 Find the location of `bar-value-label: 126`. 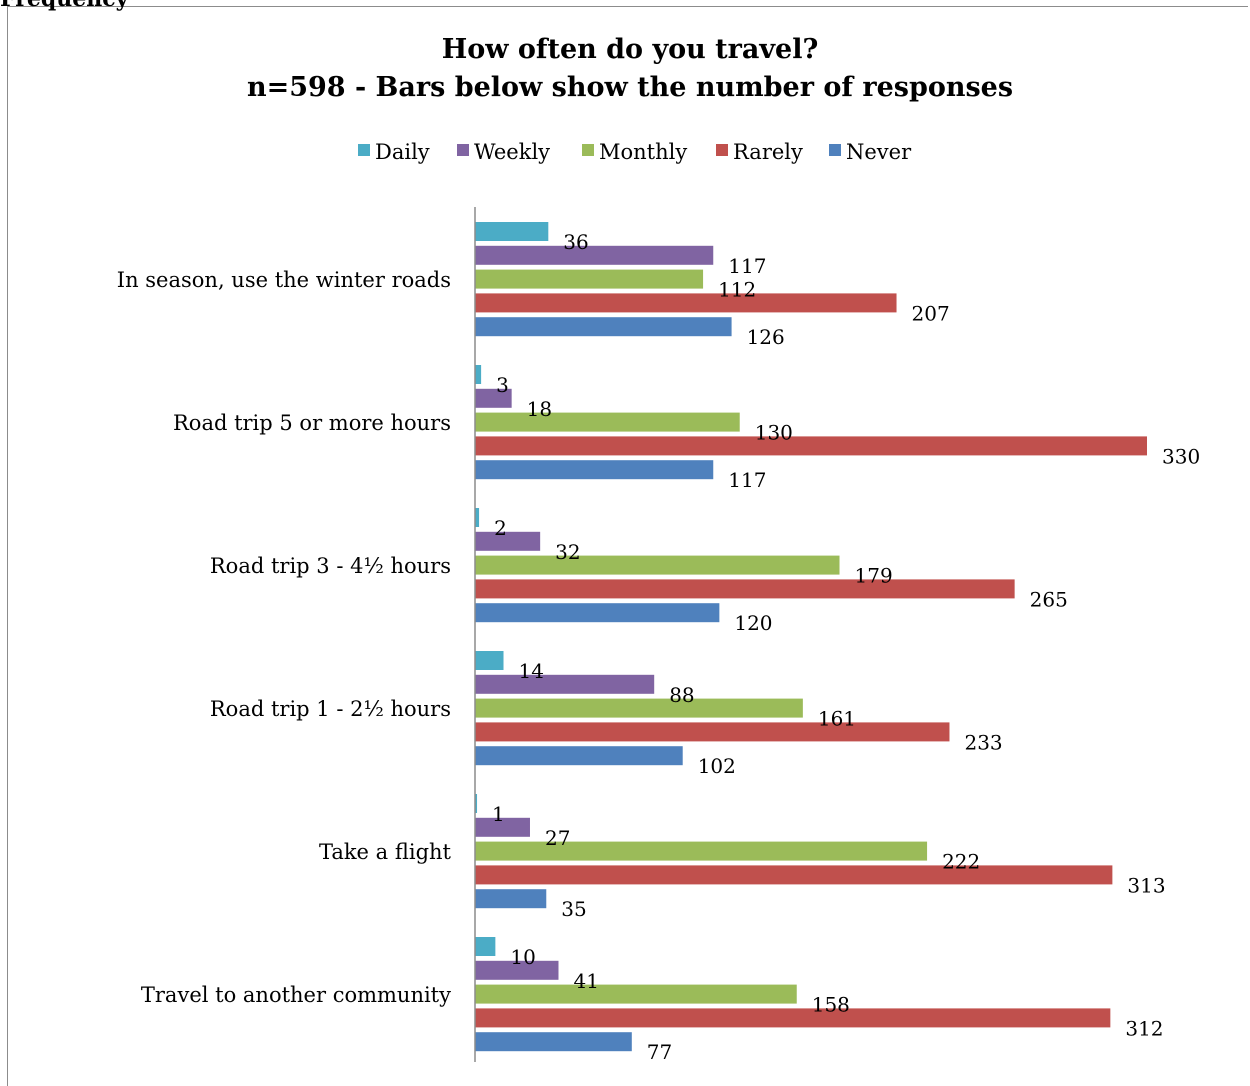

bar-value-label: 126 is located at coordinates (766, 337).